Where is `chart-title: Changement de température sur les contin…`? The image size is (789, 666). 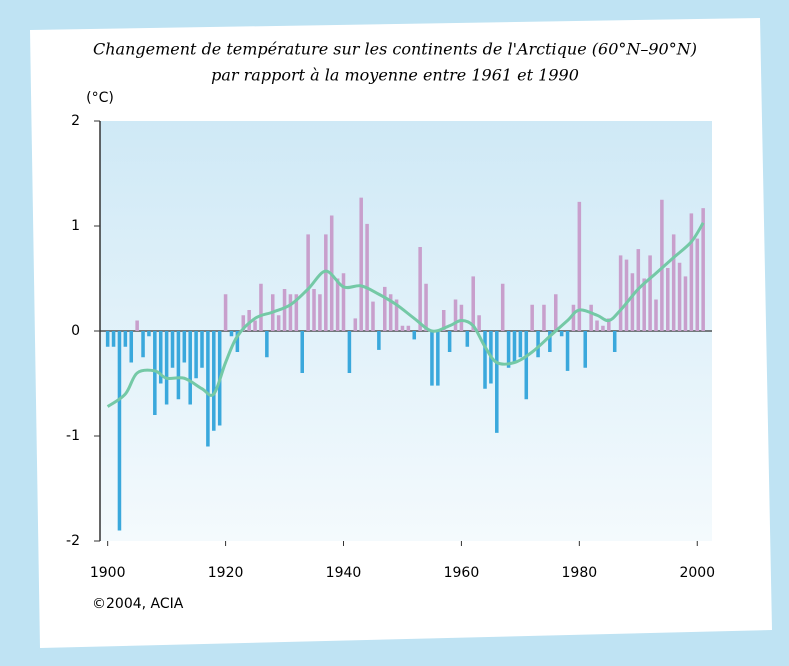 chart-title: Changement de température sur les contin… is located at coordinates (395, 49).